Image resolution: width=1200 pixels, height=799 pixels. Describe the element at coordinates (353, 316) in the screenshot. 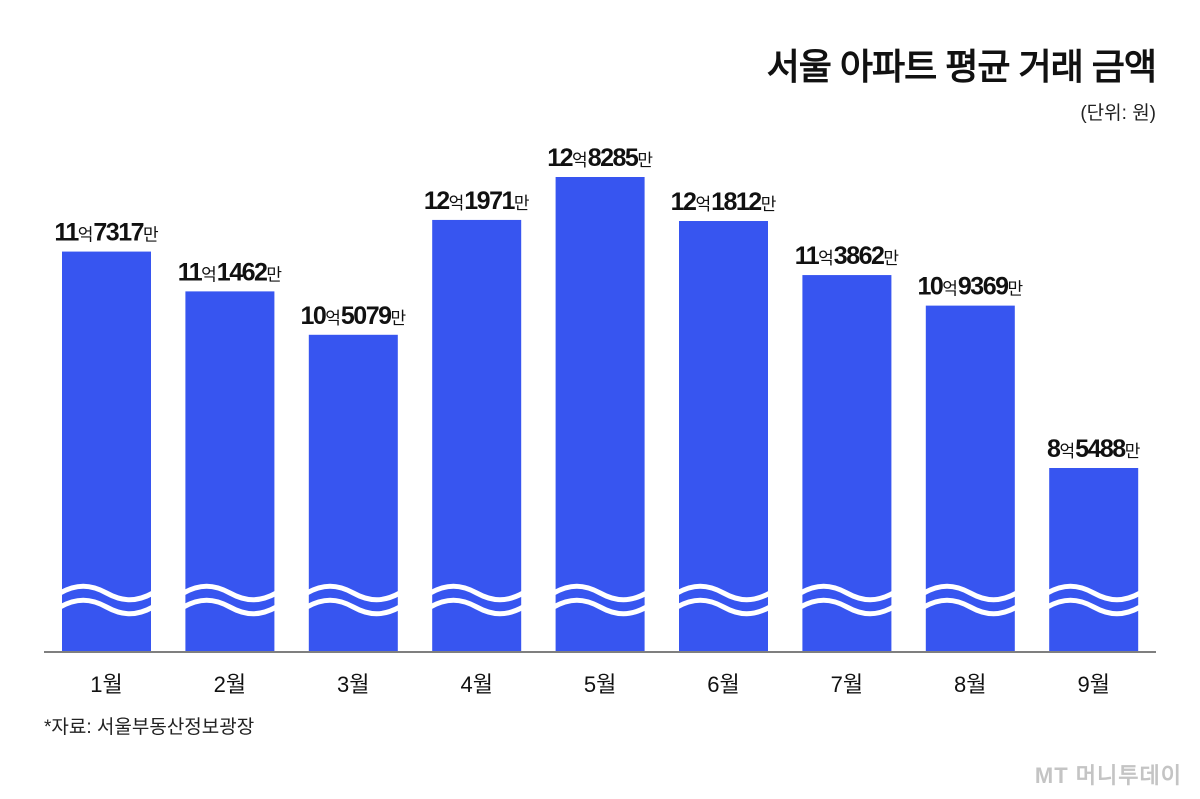

I see `data-label: 10억5079만` at that location.